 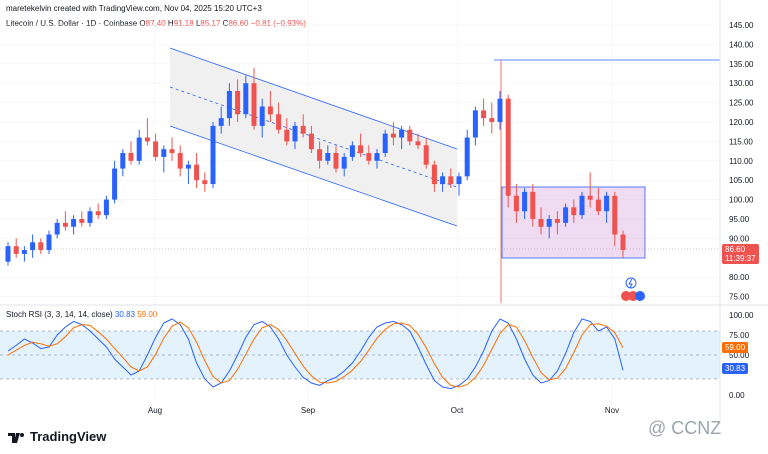 I want to click on open-value: 87.40, so click(x=155, y=23).